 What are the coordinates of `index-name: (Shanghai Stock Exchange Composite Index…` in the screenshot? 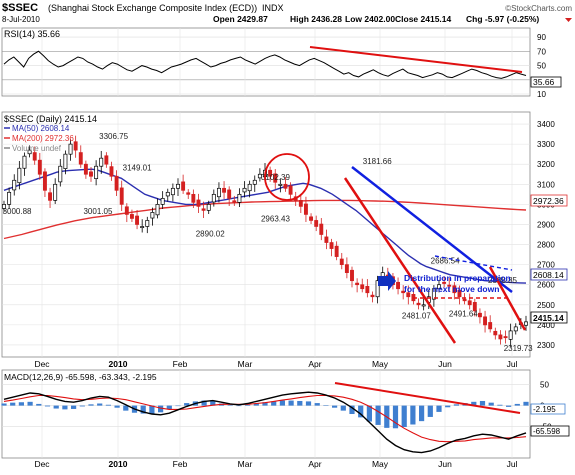 It's located at (152, 8).